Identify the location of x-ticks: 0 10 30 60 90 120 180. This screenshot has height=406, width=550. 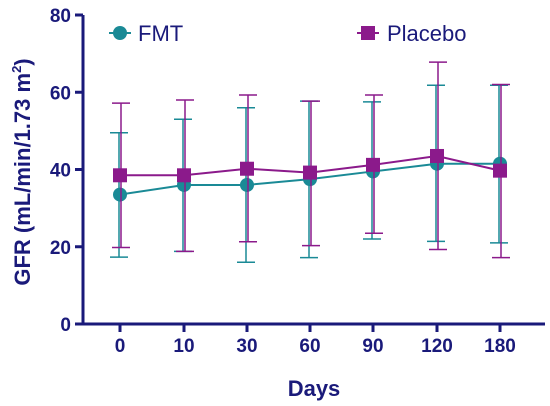
(315, 340).